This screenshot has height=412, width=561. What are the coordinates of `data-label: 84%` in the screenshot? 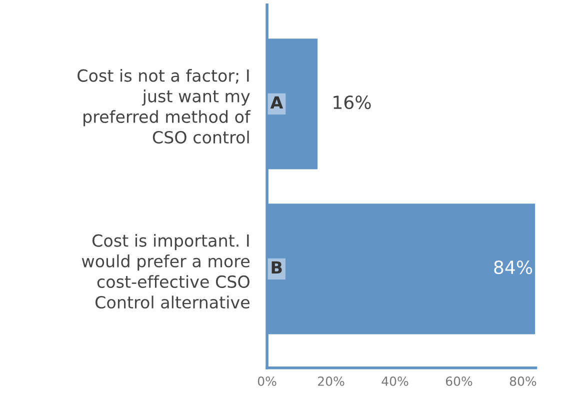 It's located at (513, 267).